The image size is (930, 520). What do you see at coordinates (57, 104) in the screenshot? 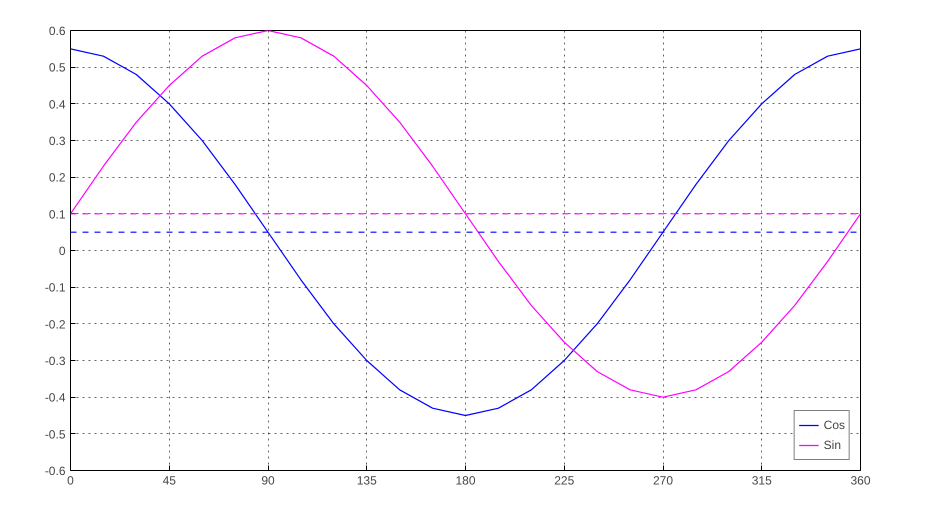
I see `y-tick-label: 0.4` at bounding box center [57, 104].